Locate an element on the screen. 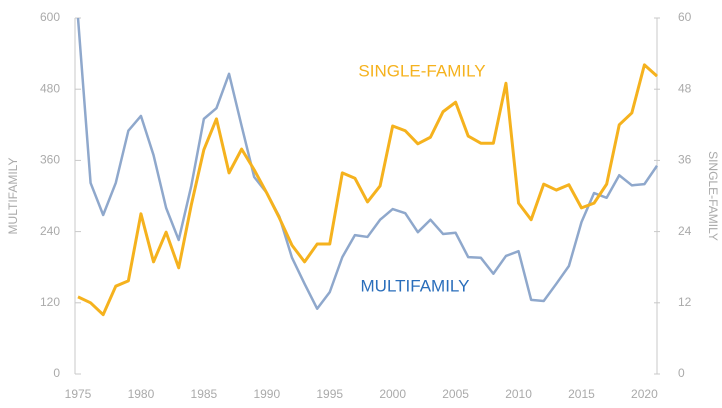 The height and width of the screenshot is (408, 722). y-tick-label: 0 is located at coordinates (56, 373).